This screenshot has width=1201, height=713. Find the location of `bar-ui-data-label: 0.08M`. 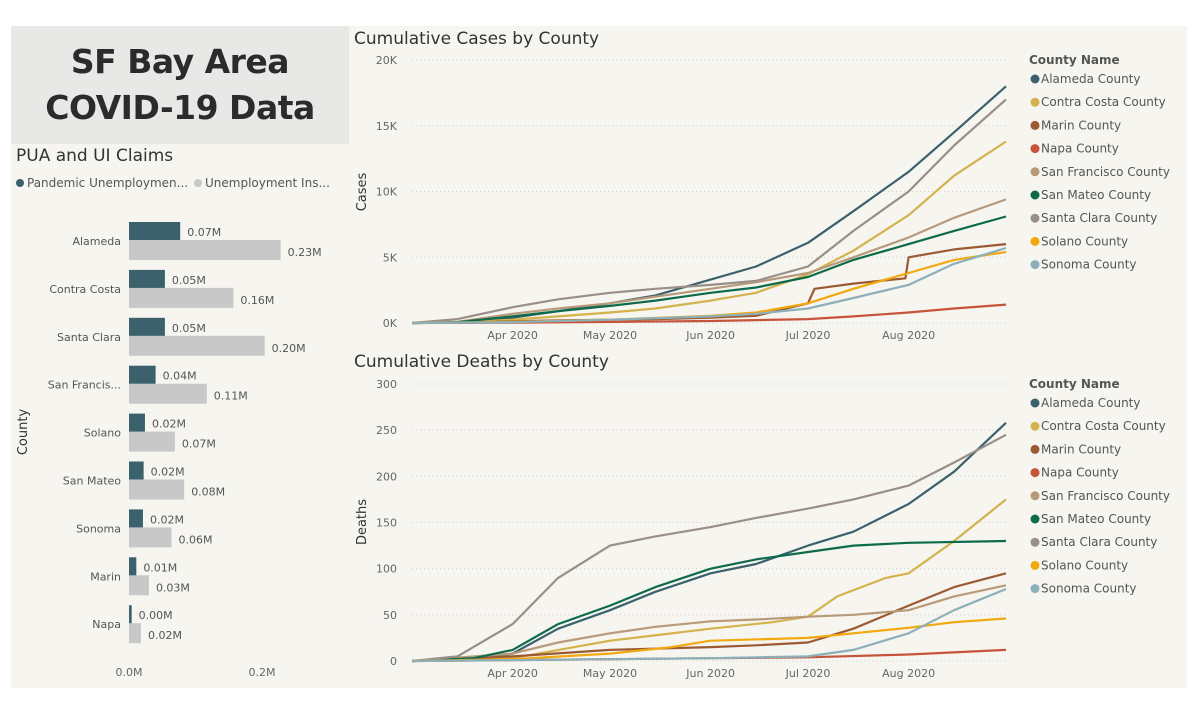

bar-ui-data-label: 0.08M is located at coordinates (208, 492).